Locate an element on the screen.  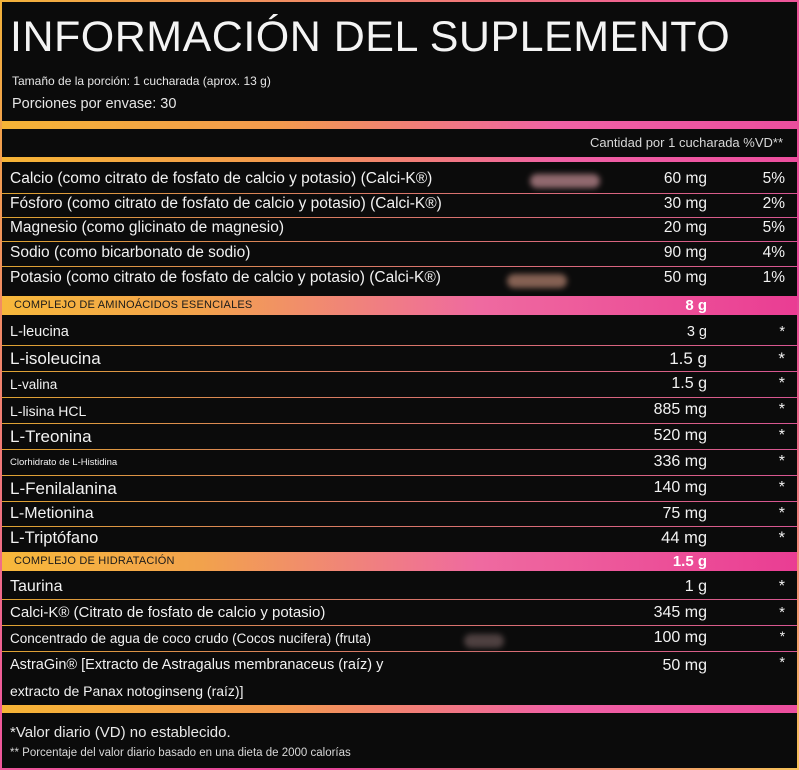
amino-row: L-Triptófano 44 mg * is located at coordinates (399, 539).